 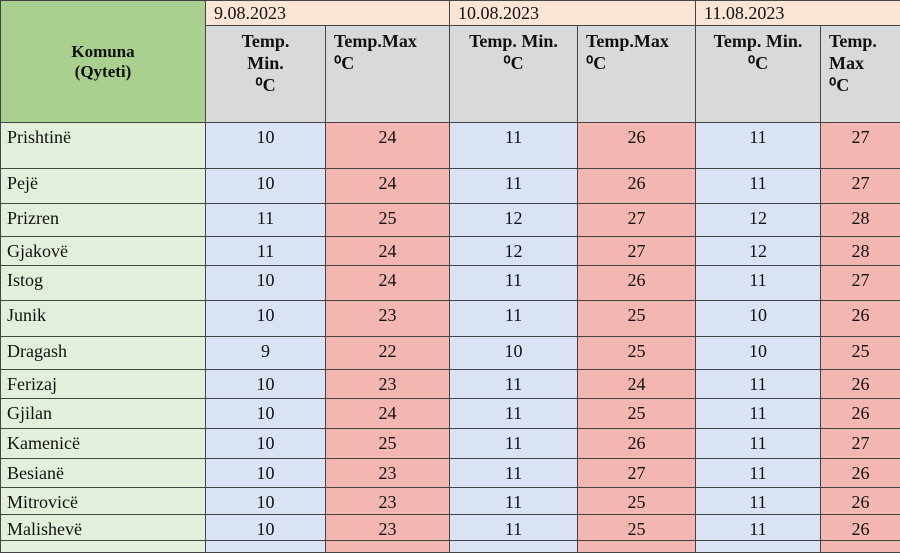 I want to click on date-header: 9.08.2023, so click(x=328, y=13).